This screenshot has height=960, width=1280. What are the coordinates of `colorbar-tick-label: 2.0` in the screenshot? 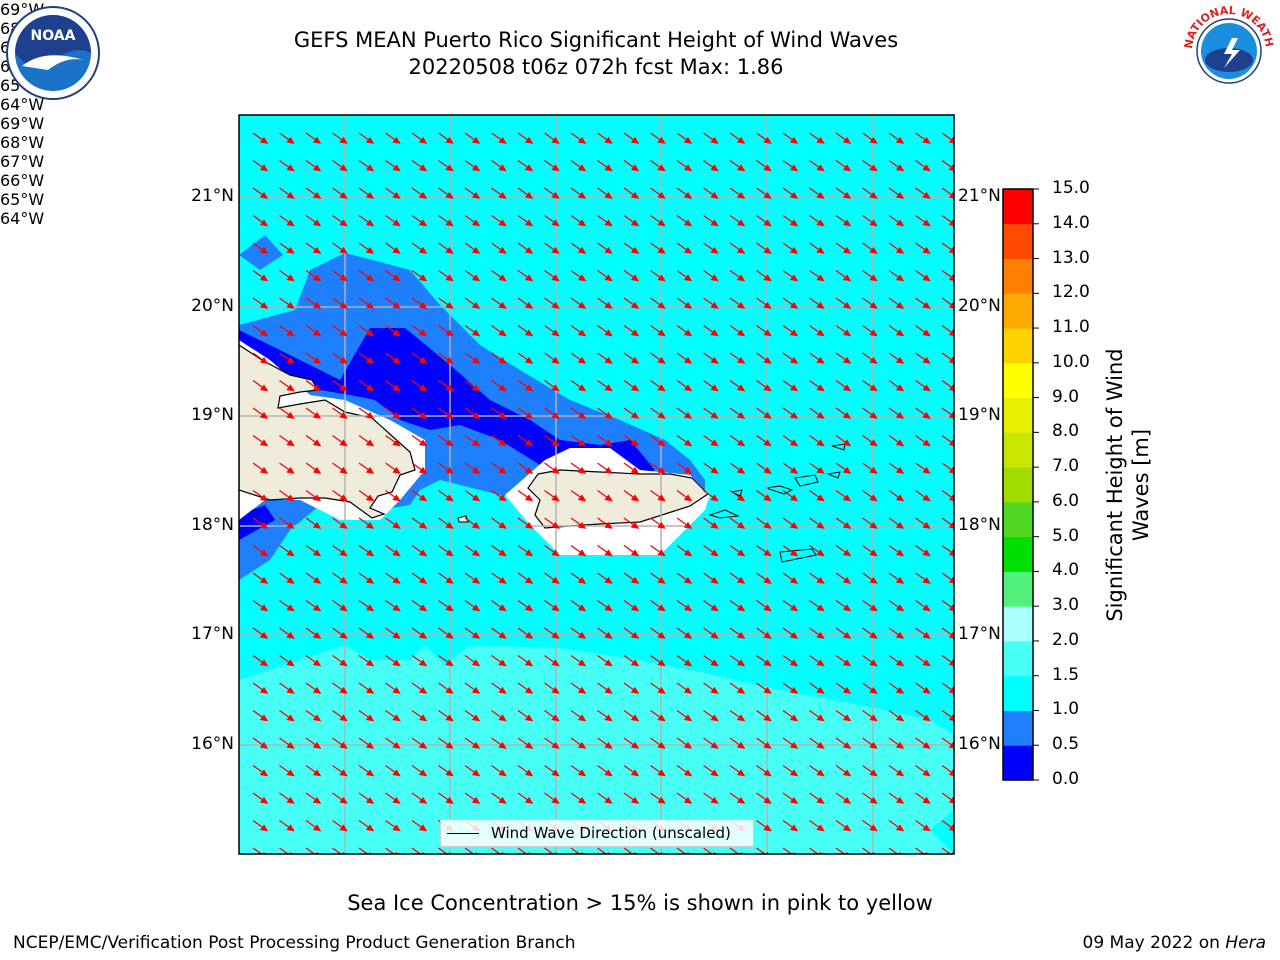 It's located at (1066, 639).